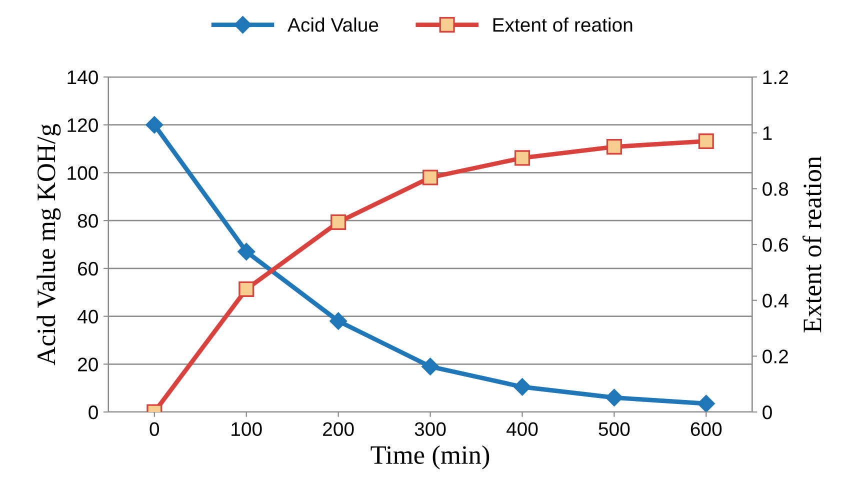 The width and height of the screenshot is (847, 500). Describe the element at coordinates (614, 429) in the screenshot. I see `x-tick-label: 500` at that location.